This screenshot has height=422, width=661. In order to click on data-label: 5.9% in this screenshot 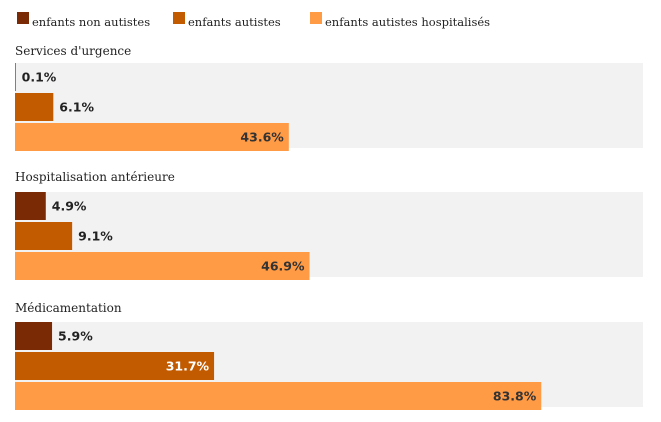, I will do `click(75, 336)`.